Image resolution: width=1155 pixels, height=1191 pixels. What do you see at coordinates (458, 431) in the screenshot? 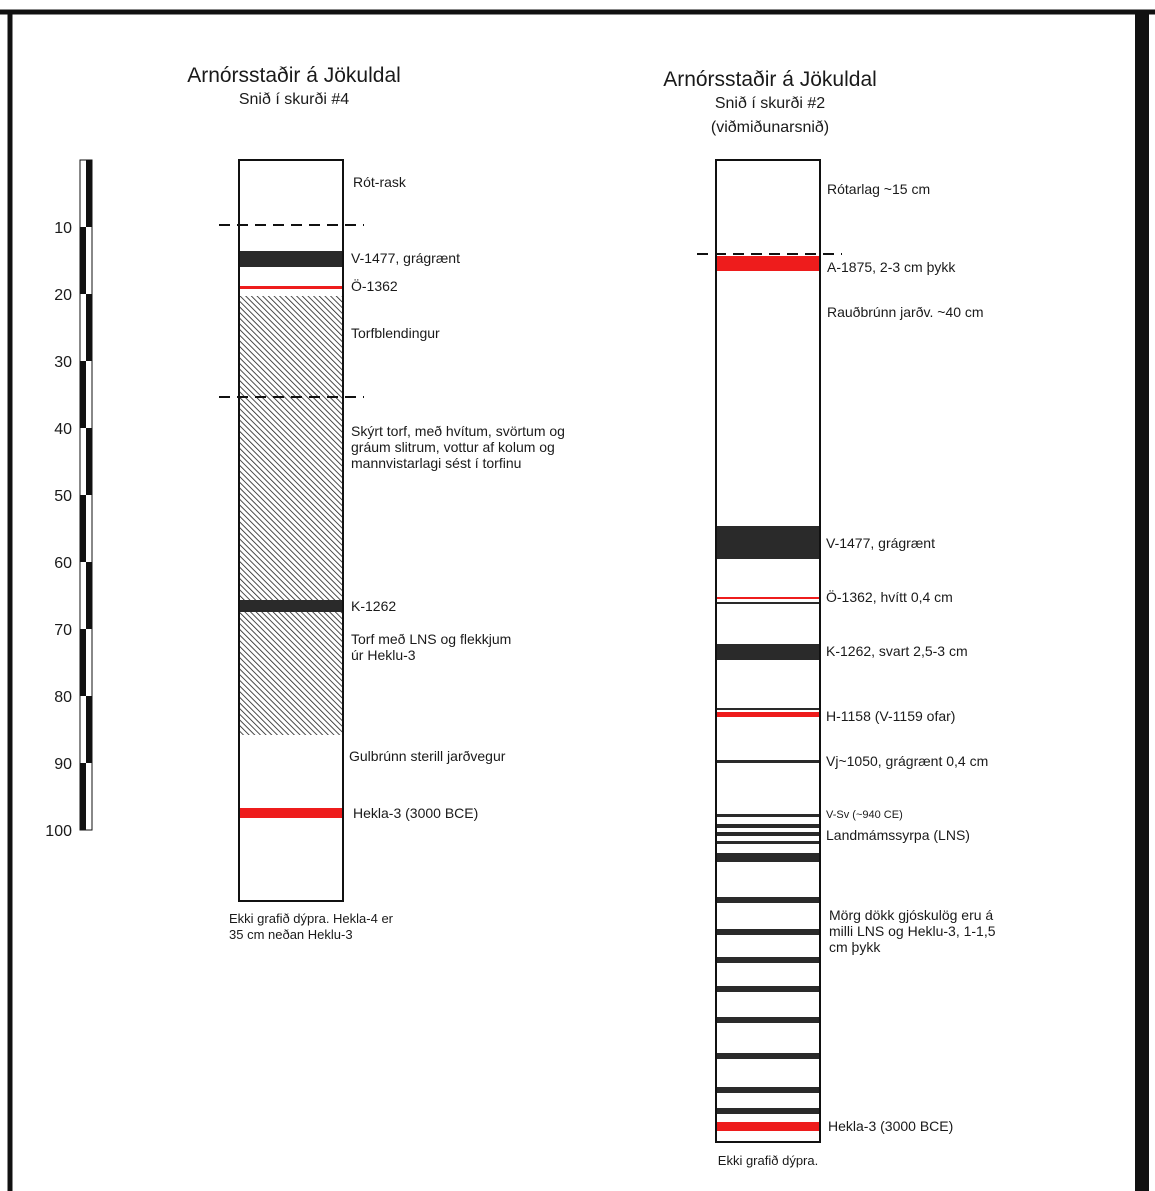
I see `left-label-skyrt-line1: Skýrt torf, með hvítum, svörtum og` at bounding box center [458, 431].